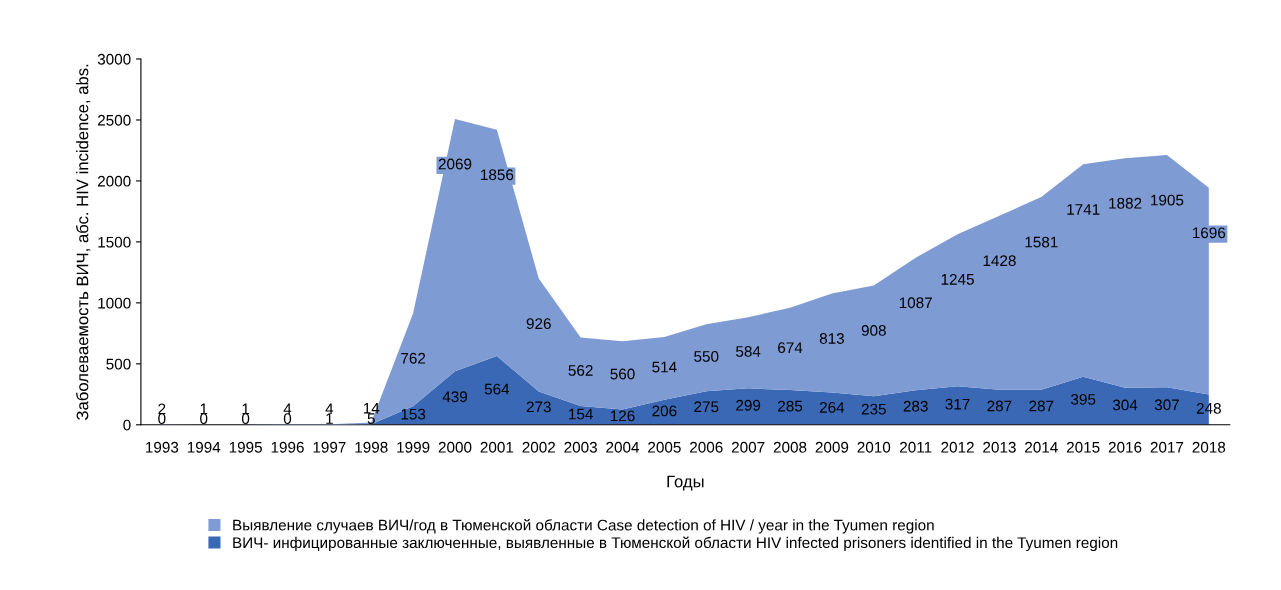  I want to click on y-tick-label: 1500, so click(114, 242).